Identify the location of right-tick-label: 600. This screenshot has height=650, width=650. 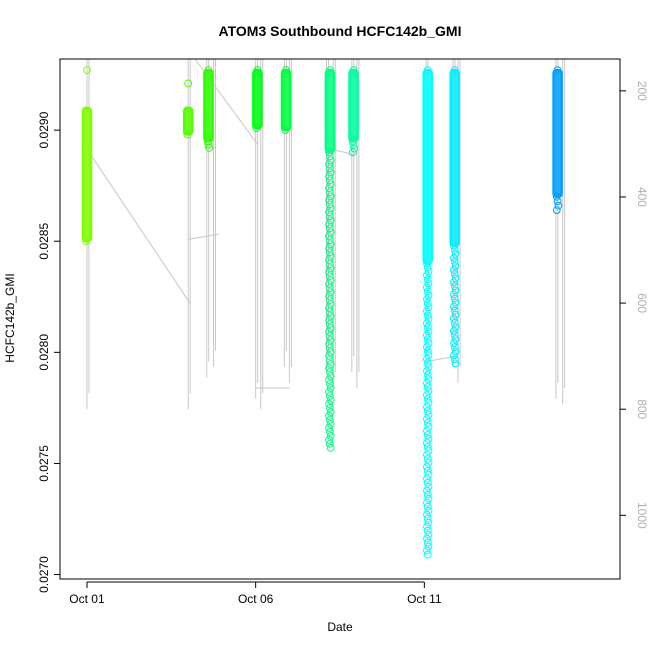
(642, 303).